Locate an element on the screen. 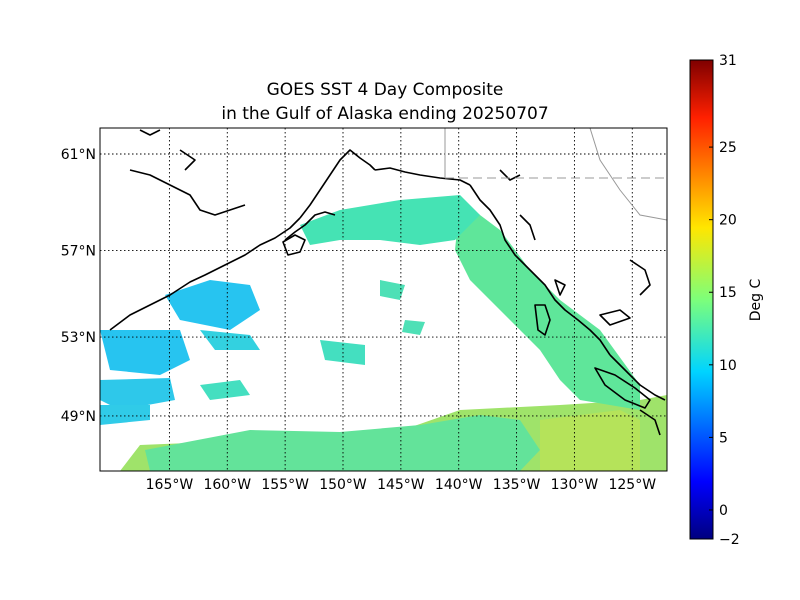 This screenshot has height=600, width=800. canada-province-border is located at coordinates (628, 174).